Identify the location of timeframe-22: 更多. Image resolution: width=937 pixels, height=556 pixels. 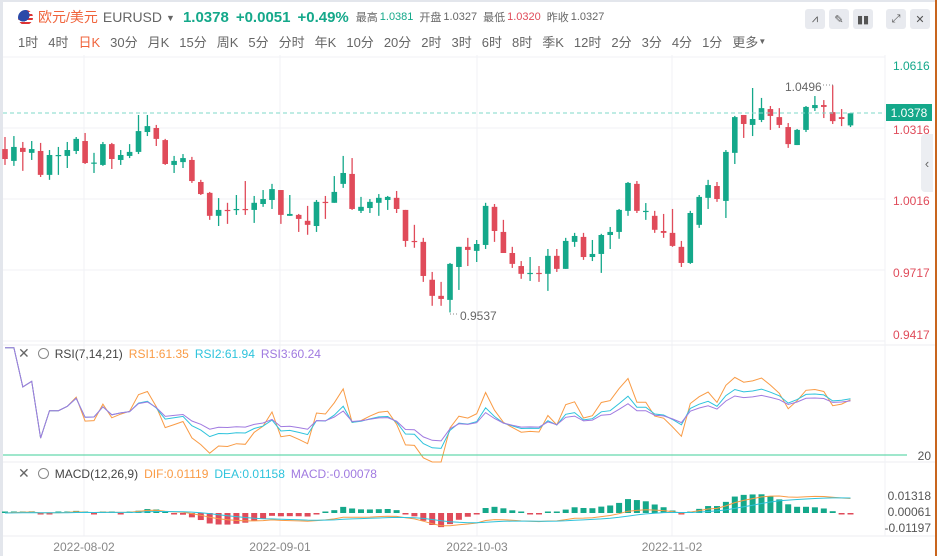
(745, 42).